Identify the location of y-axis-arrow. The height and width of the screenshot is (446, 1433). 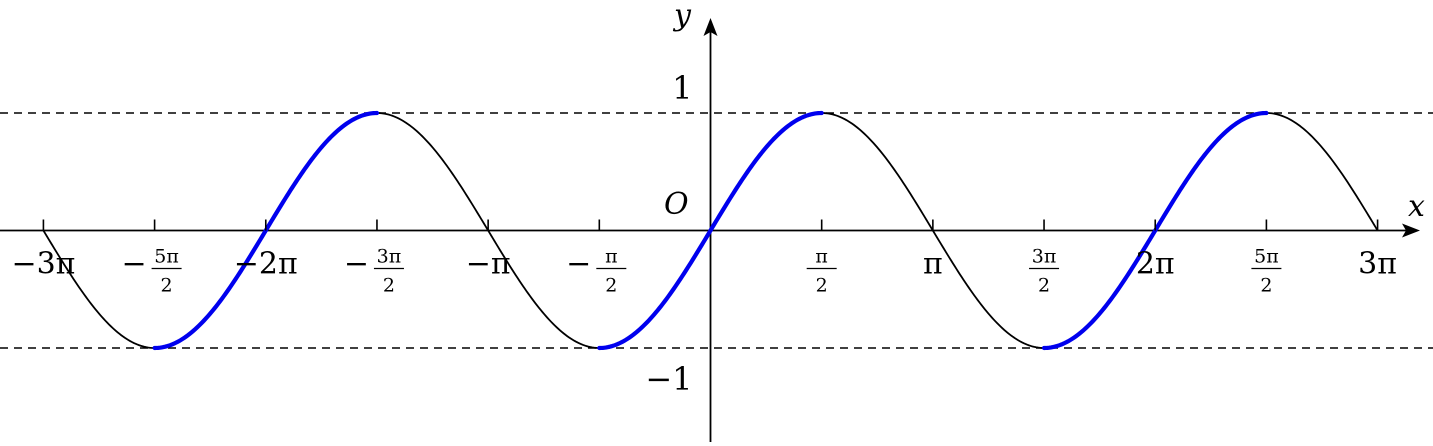
(710, 27).